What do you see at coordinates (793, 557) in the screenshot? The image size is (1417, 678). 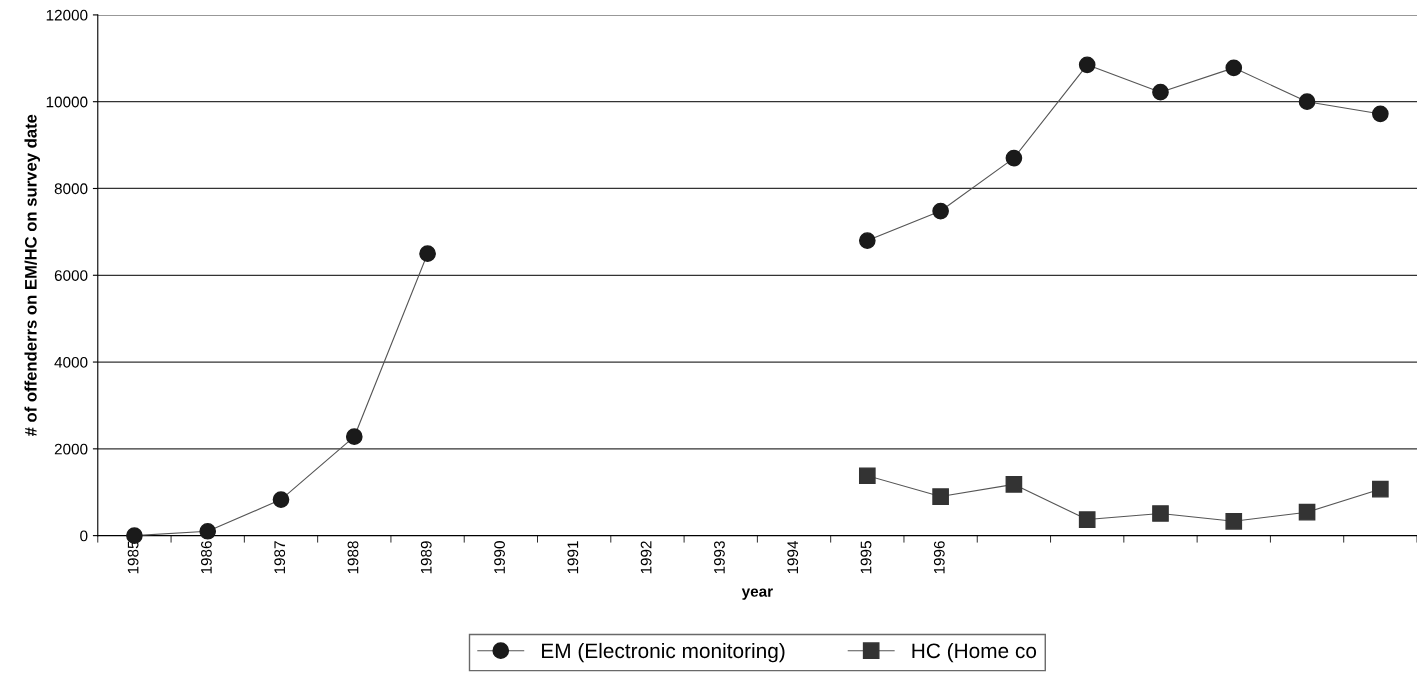 I see `x-tick-label: 1994` at bounding box center [793, 557].